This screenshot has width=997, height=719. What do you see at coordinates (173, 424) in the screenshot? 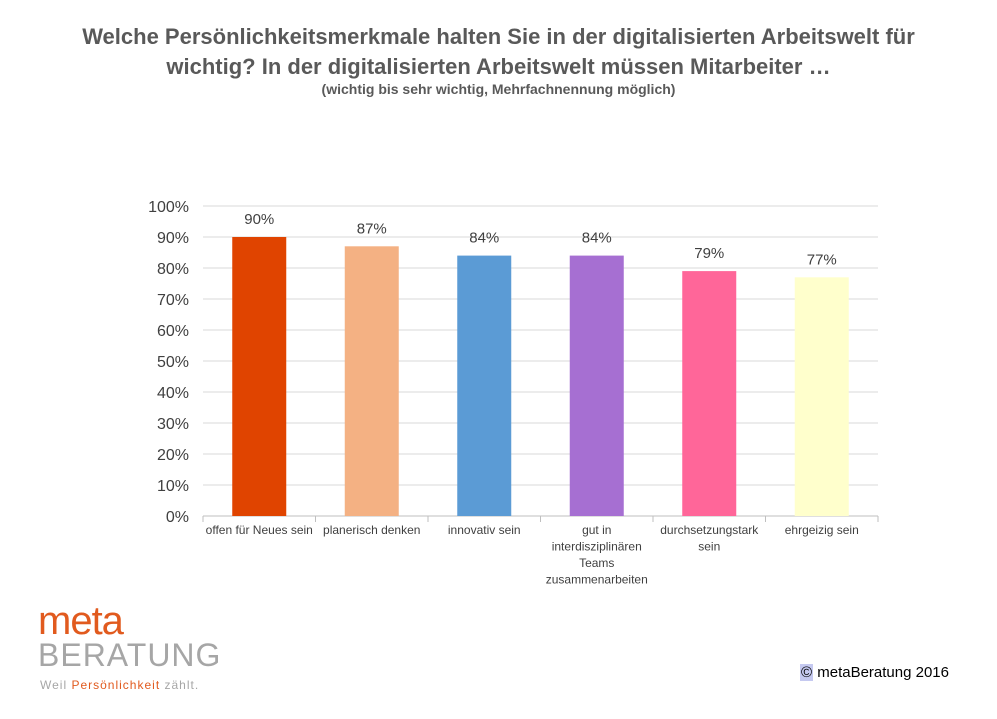
I see `y-tick-label: 30%` at bounding box center [173, 424].